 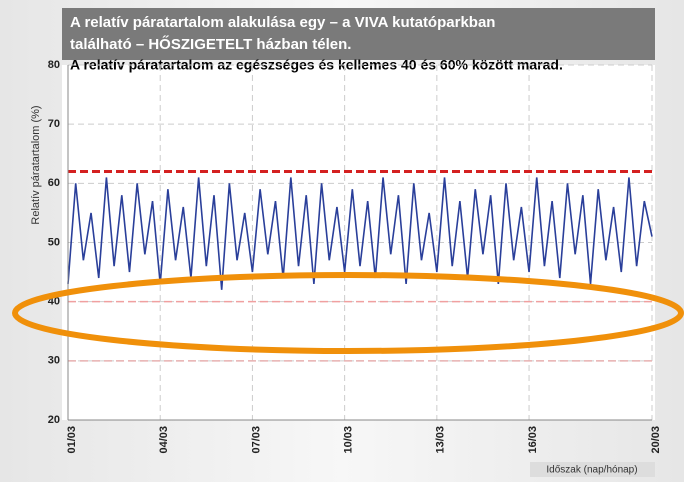 I want to click on x-axis-label: Időszak (nap/hónap), so click(x=591, y=470).